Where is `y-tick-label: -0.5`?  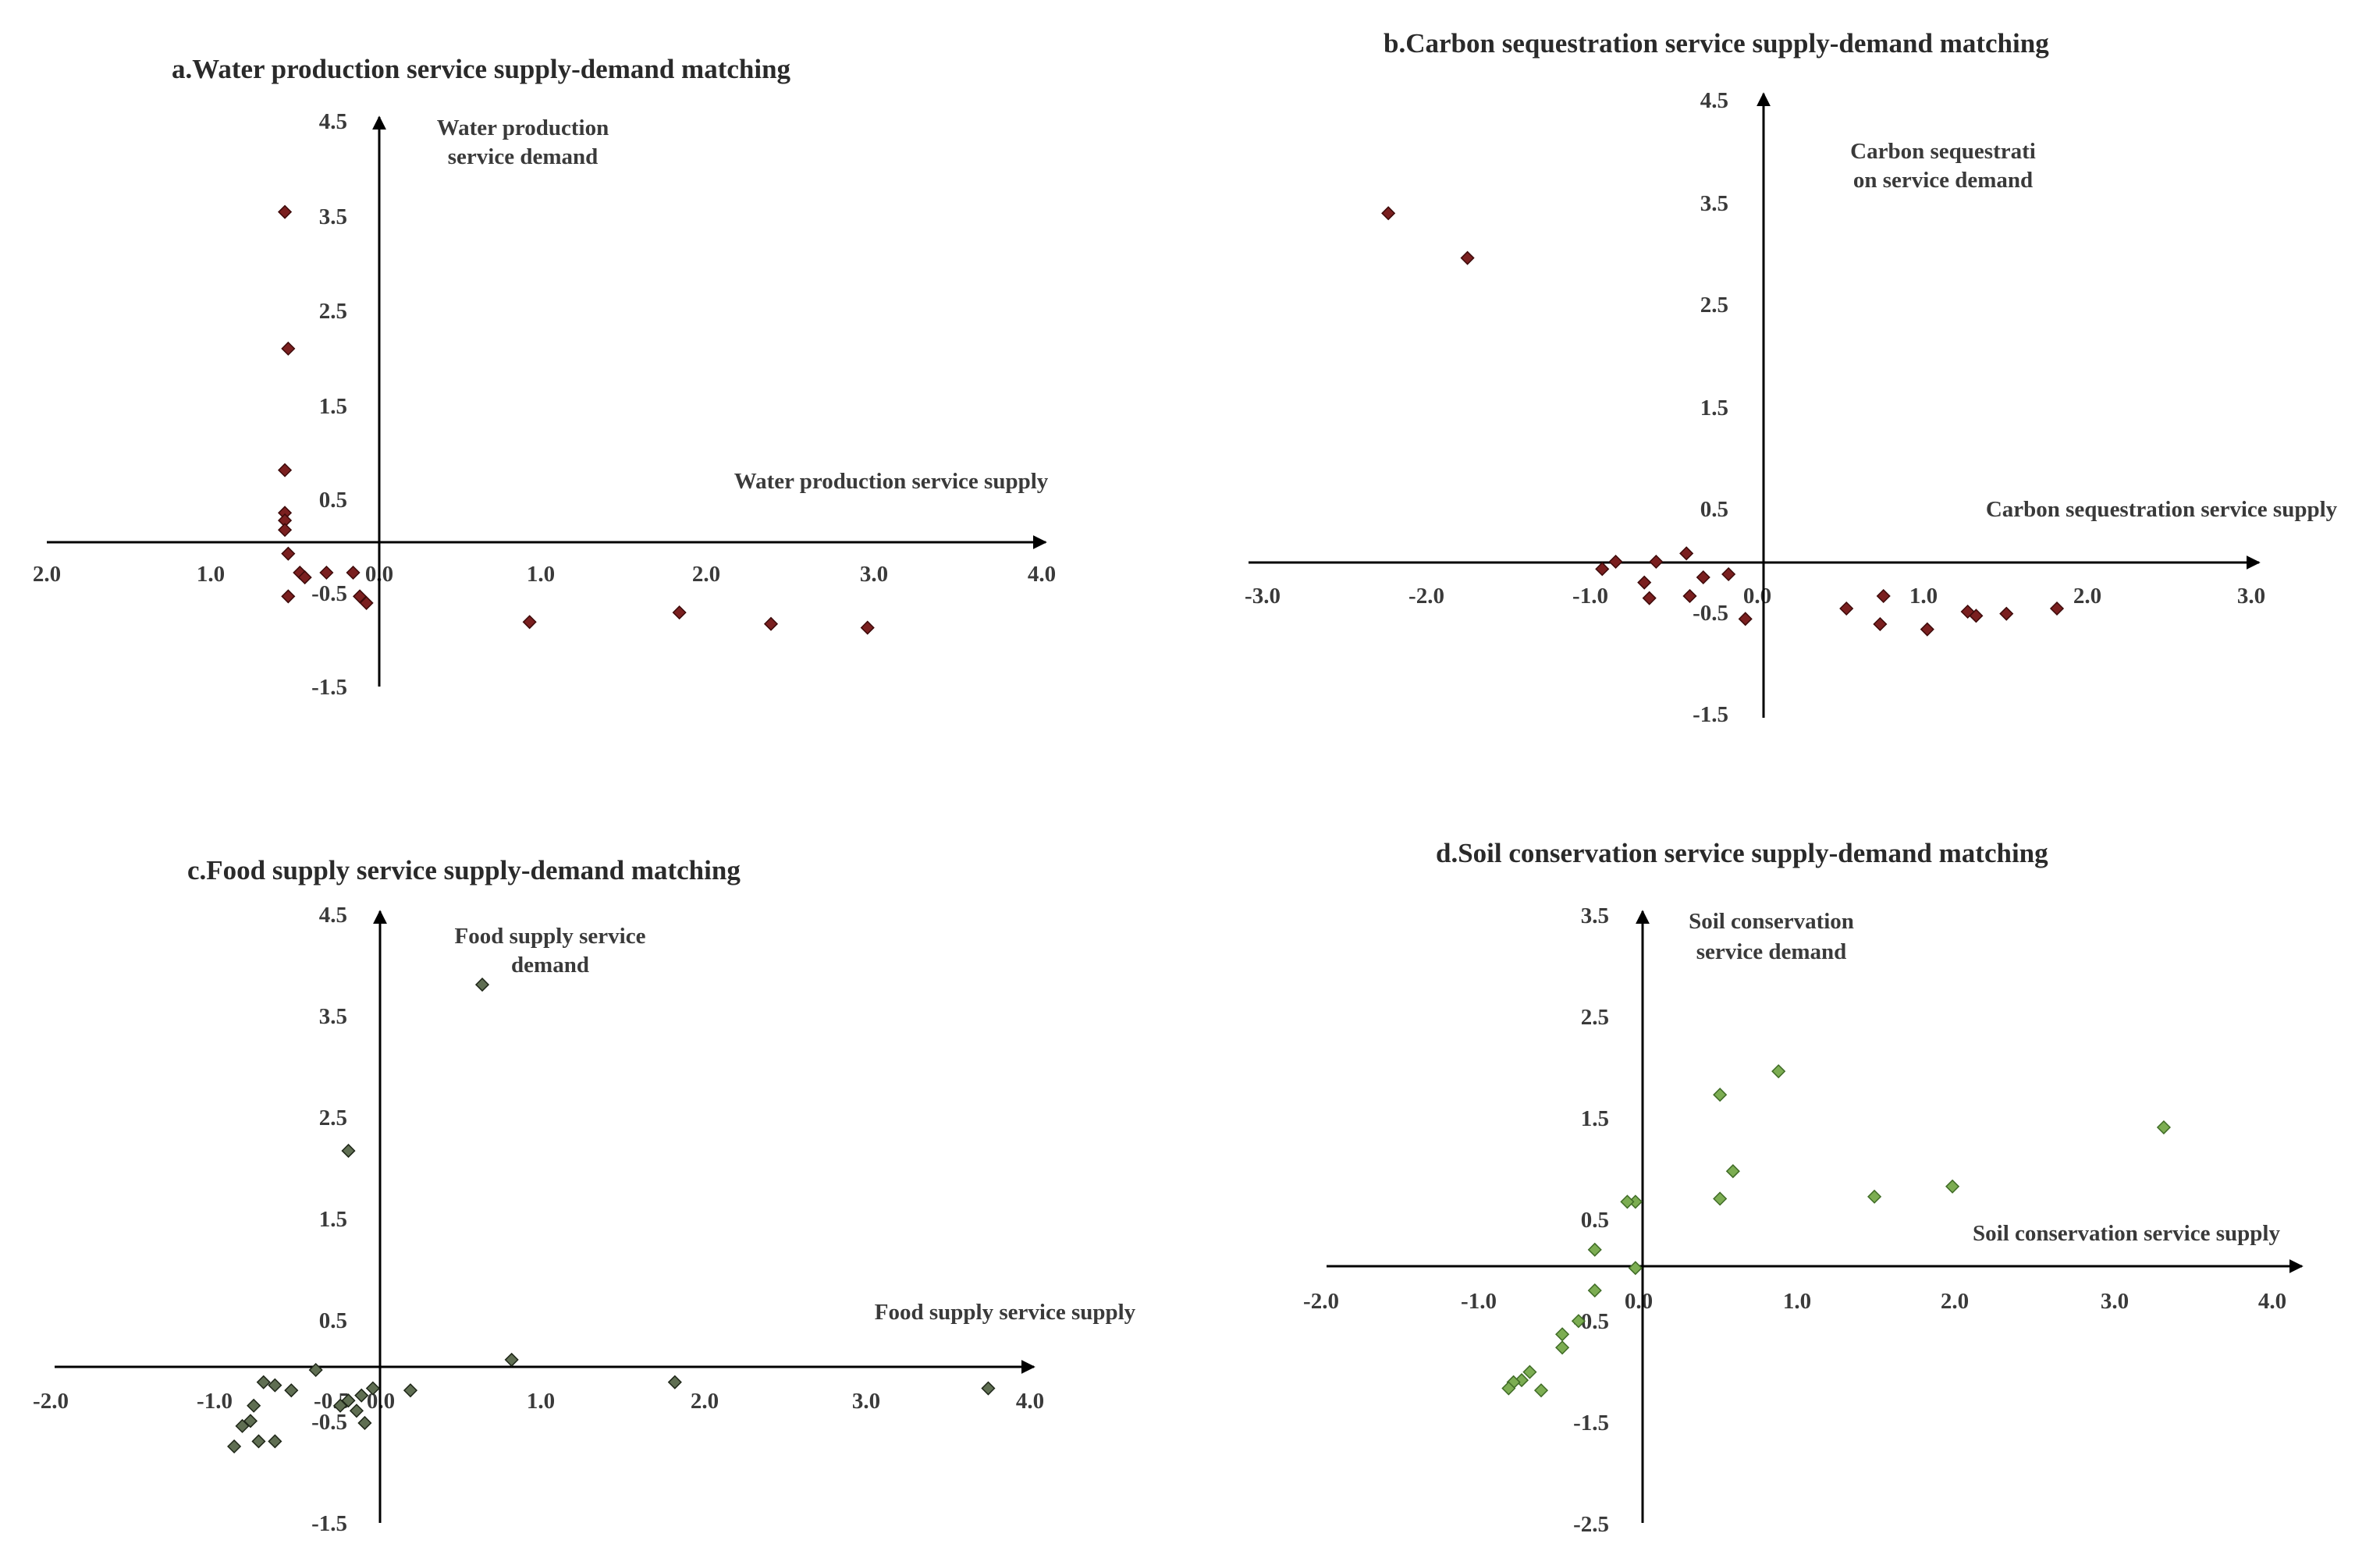
y-tick-label: -0.5 is located at coordinates (329, 1422).